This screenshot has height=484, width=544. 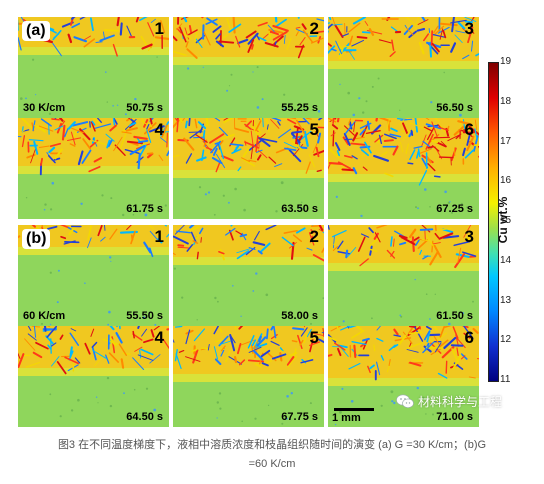 What do you see at coordinates (506, 300) in the screenshot?
I see `colorbar-tick-label: 13` at bounding box center [506, 300].